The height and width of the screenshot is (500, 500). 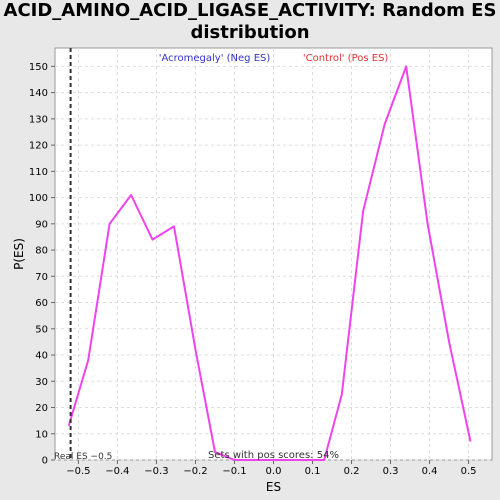 I want to click on pos-es-label: 'Control' (Pos ES), so click(x=346, y=58).